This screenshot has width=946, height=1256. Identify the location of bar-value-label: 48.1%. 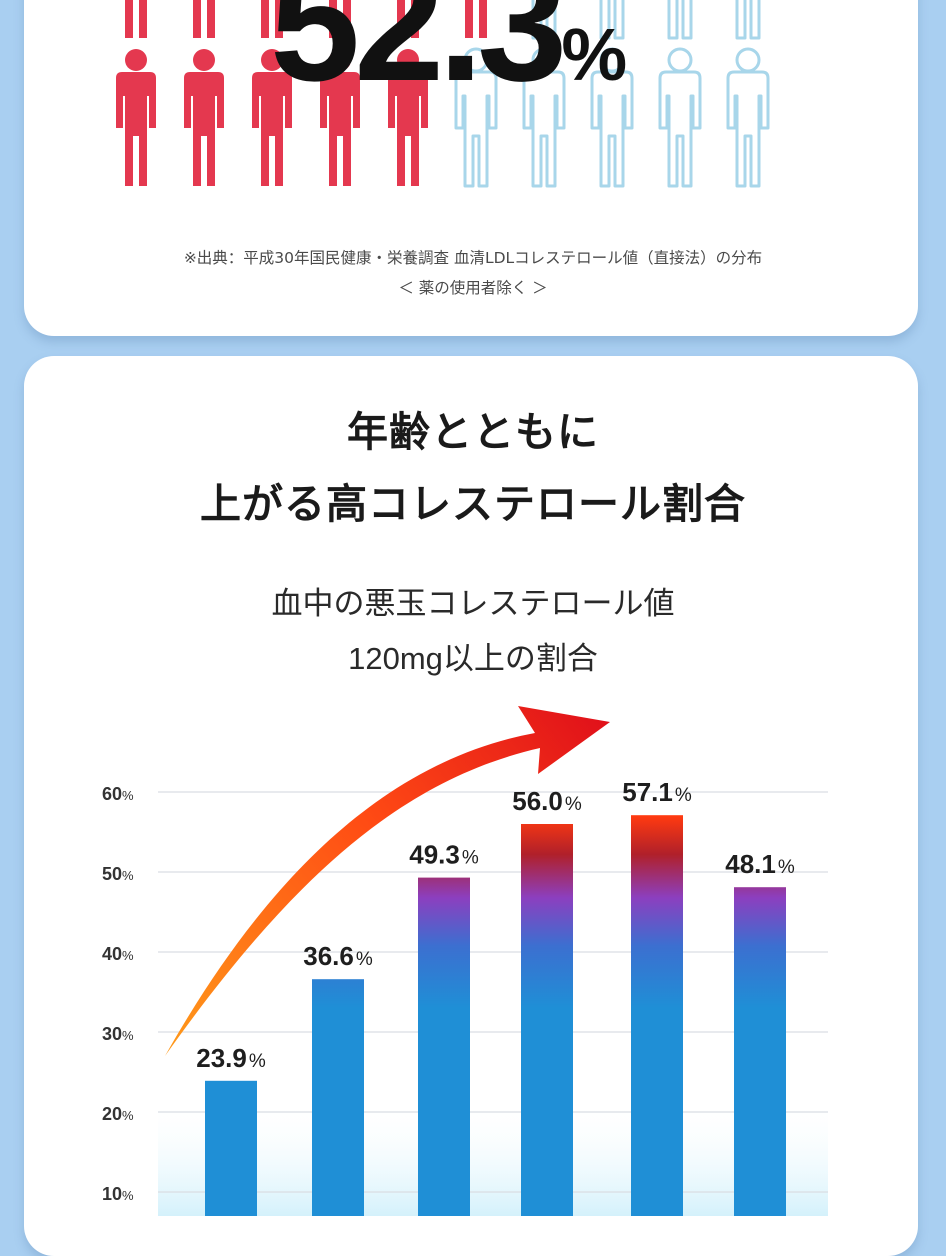
(760, 864).